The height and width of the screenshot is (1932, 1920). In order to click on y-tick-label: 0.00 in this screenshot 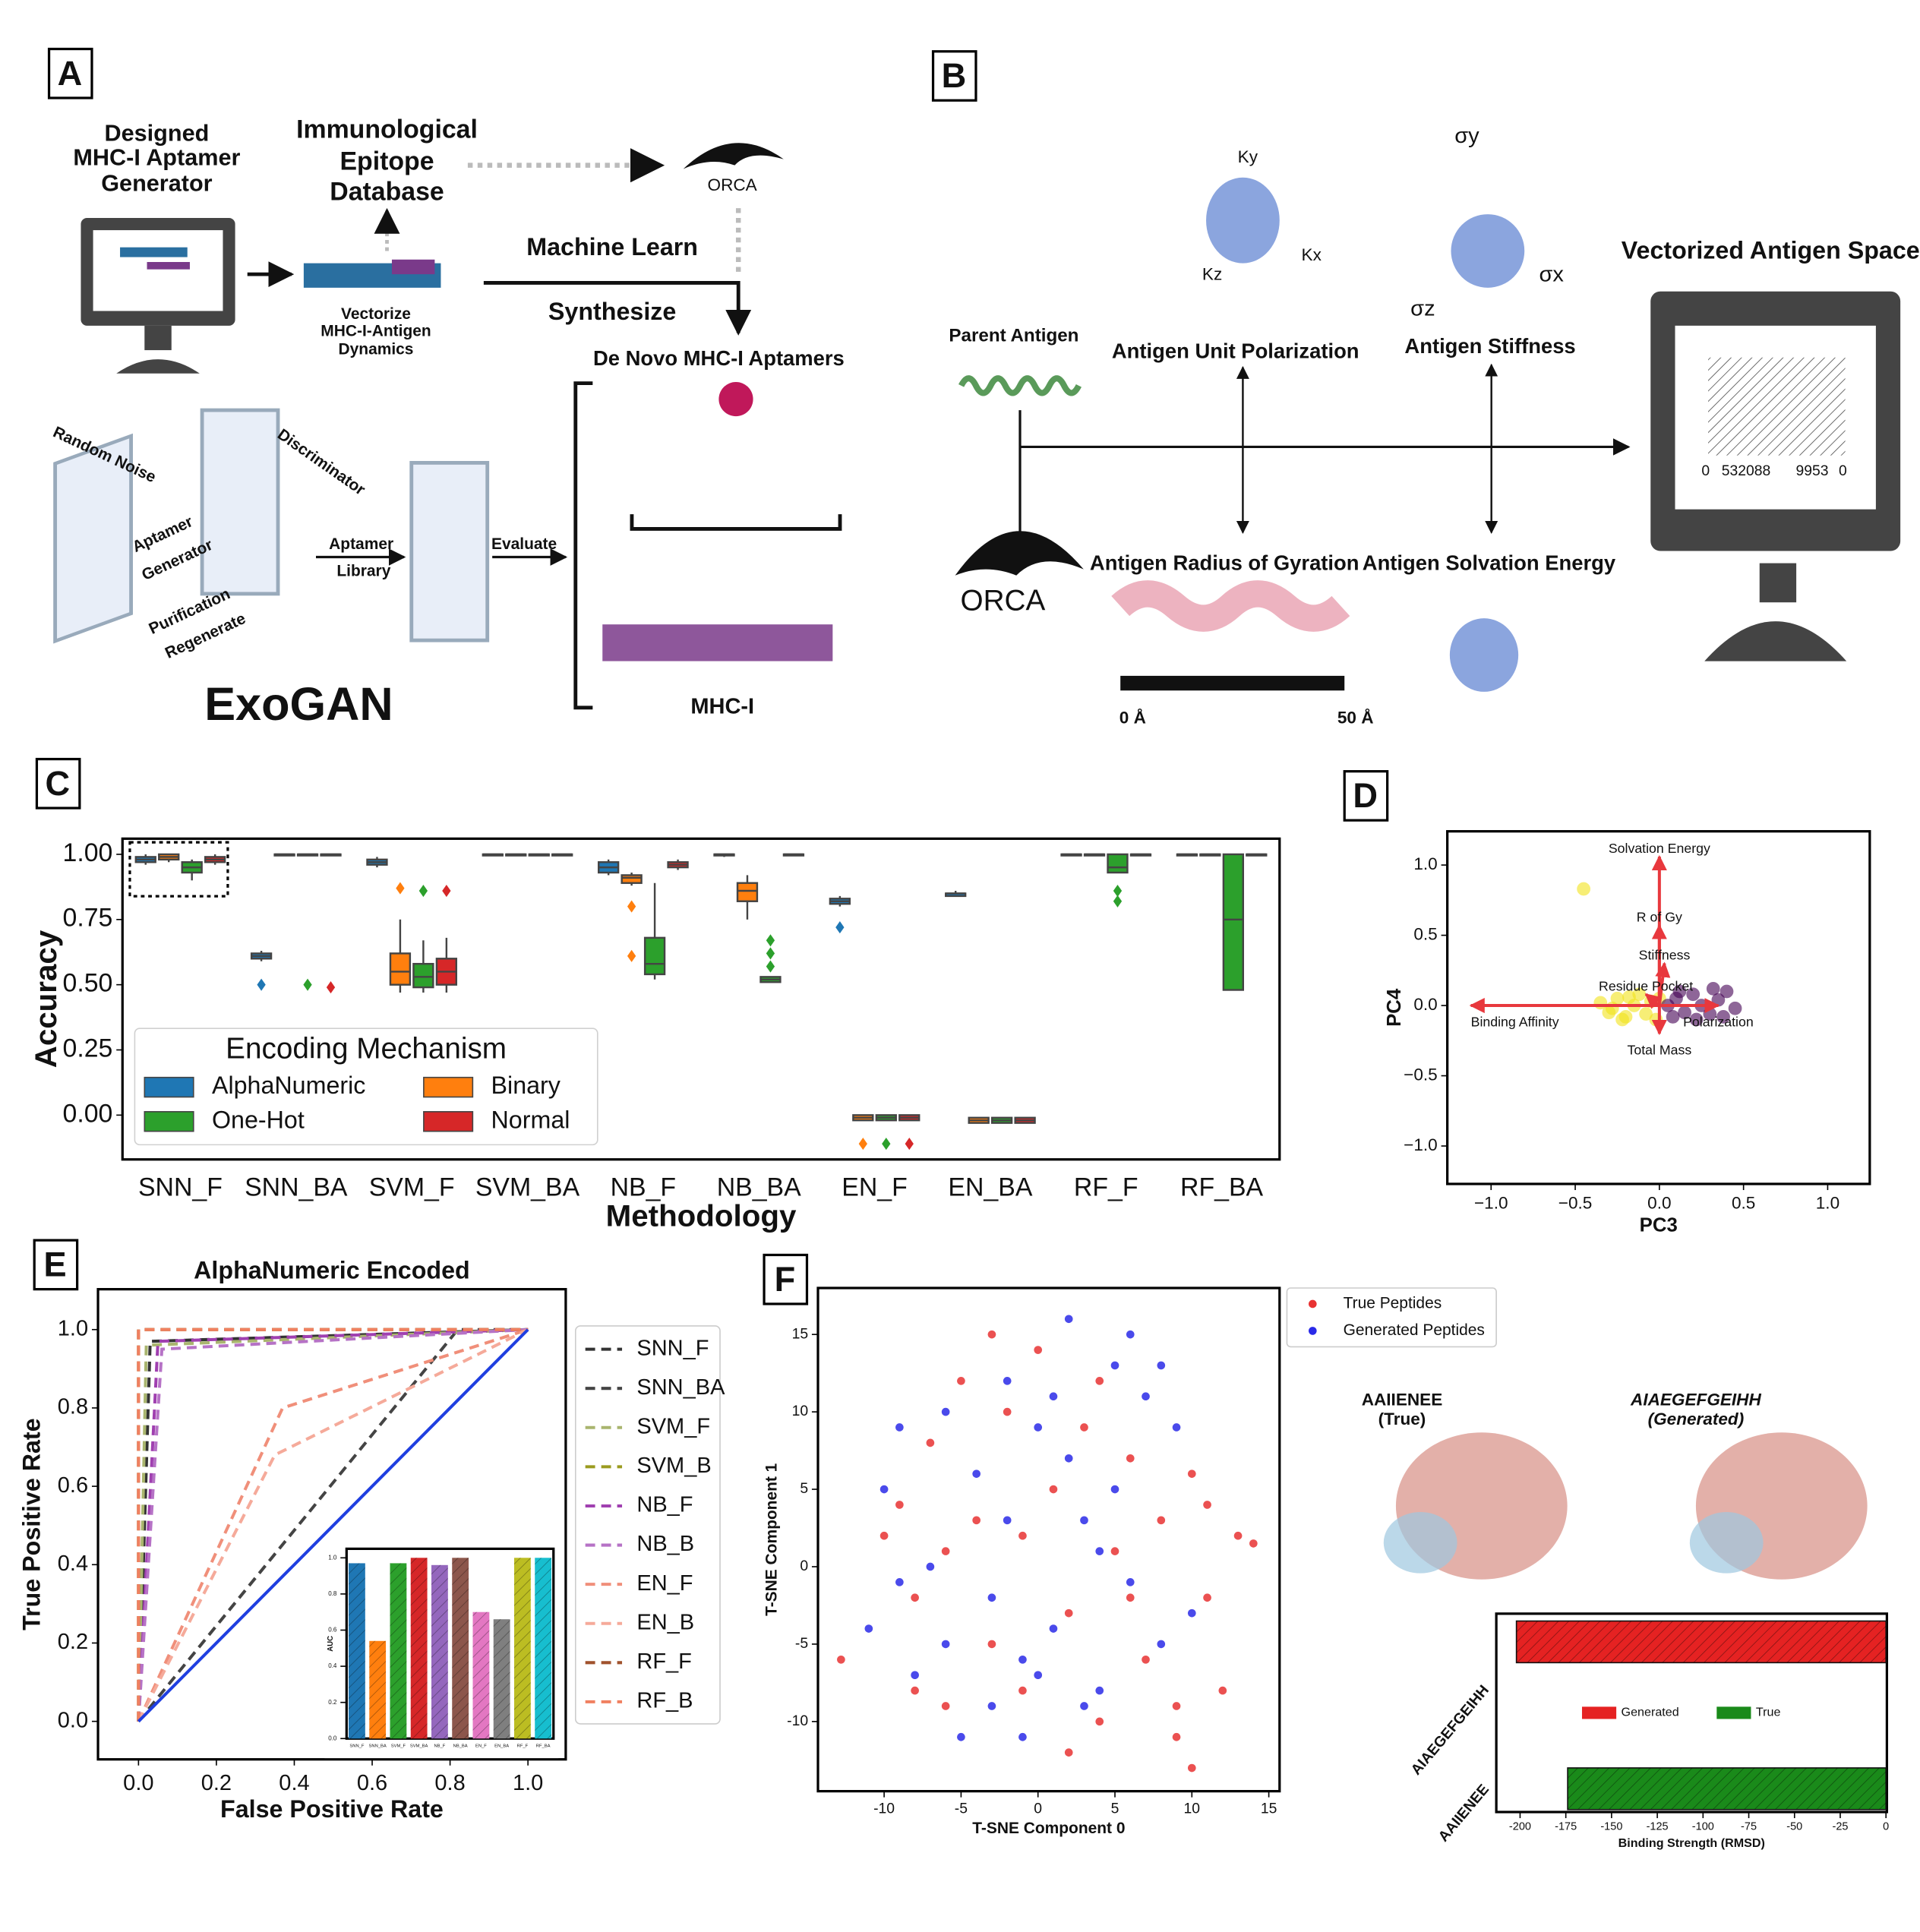, I will do `click(88, 1113)`.